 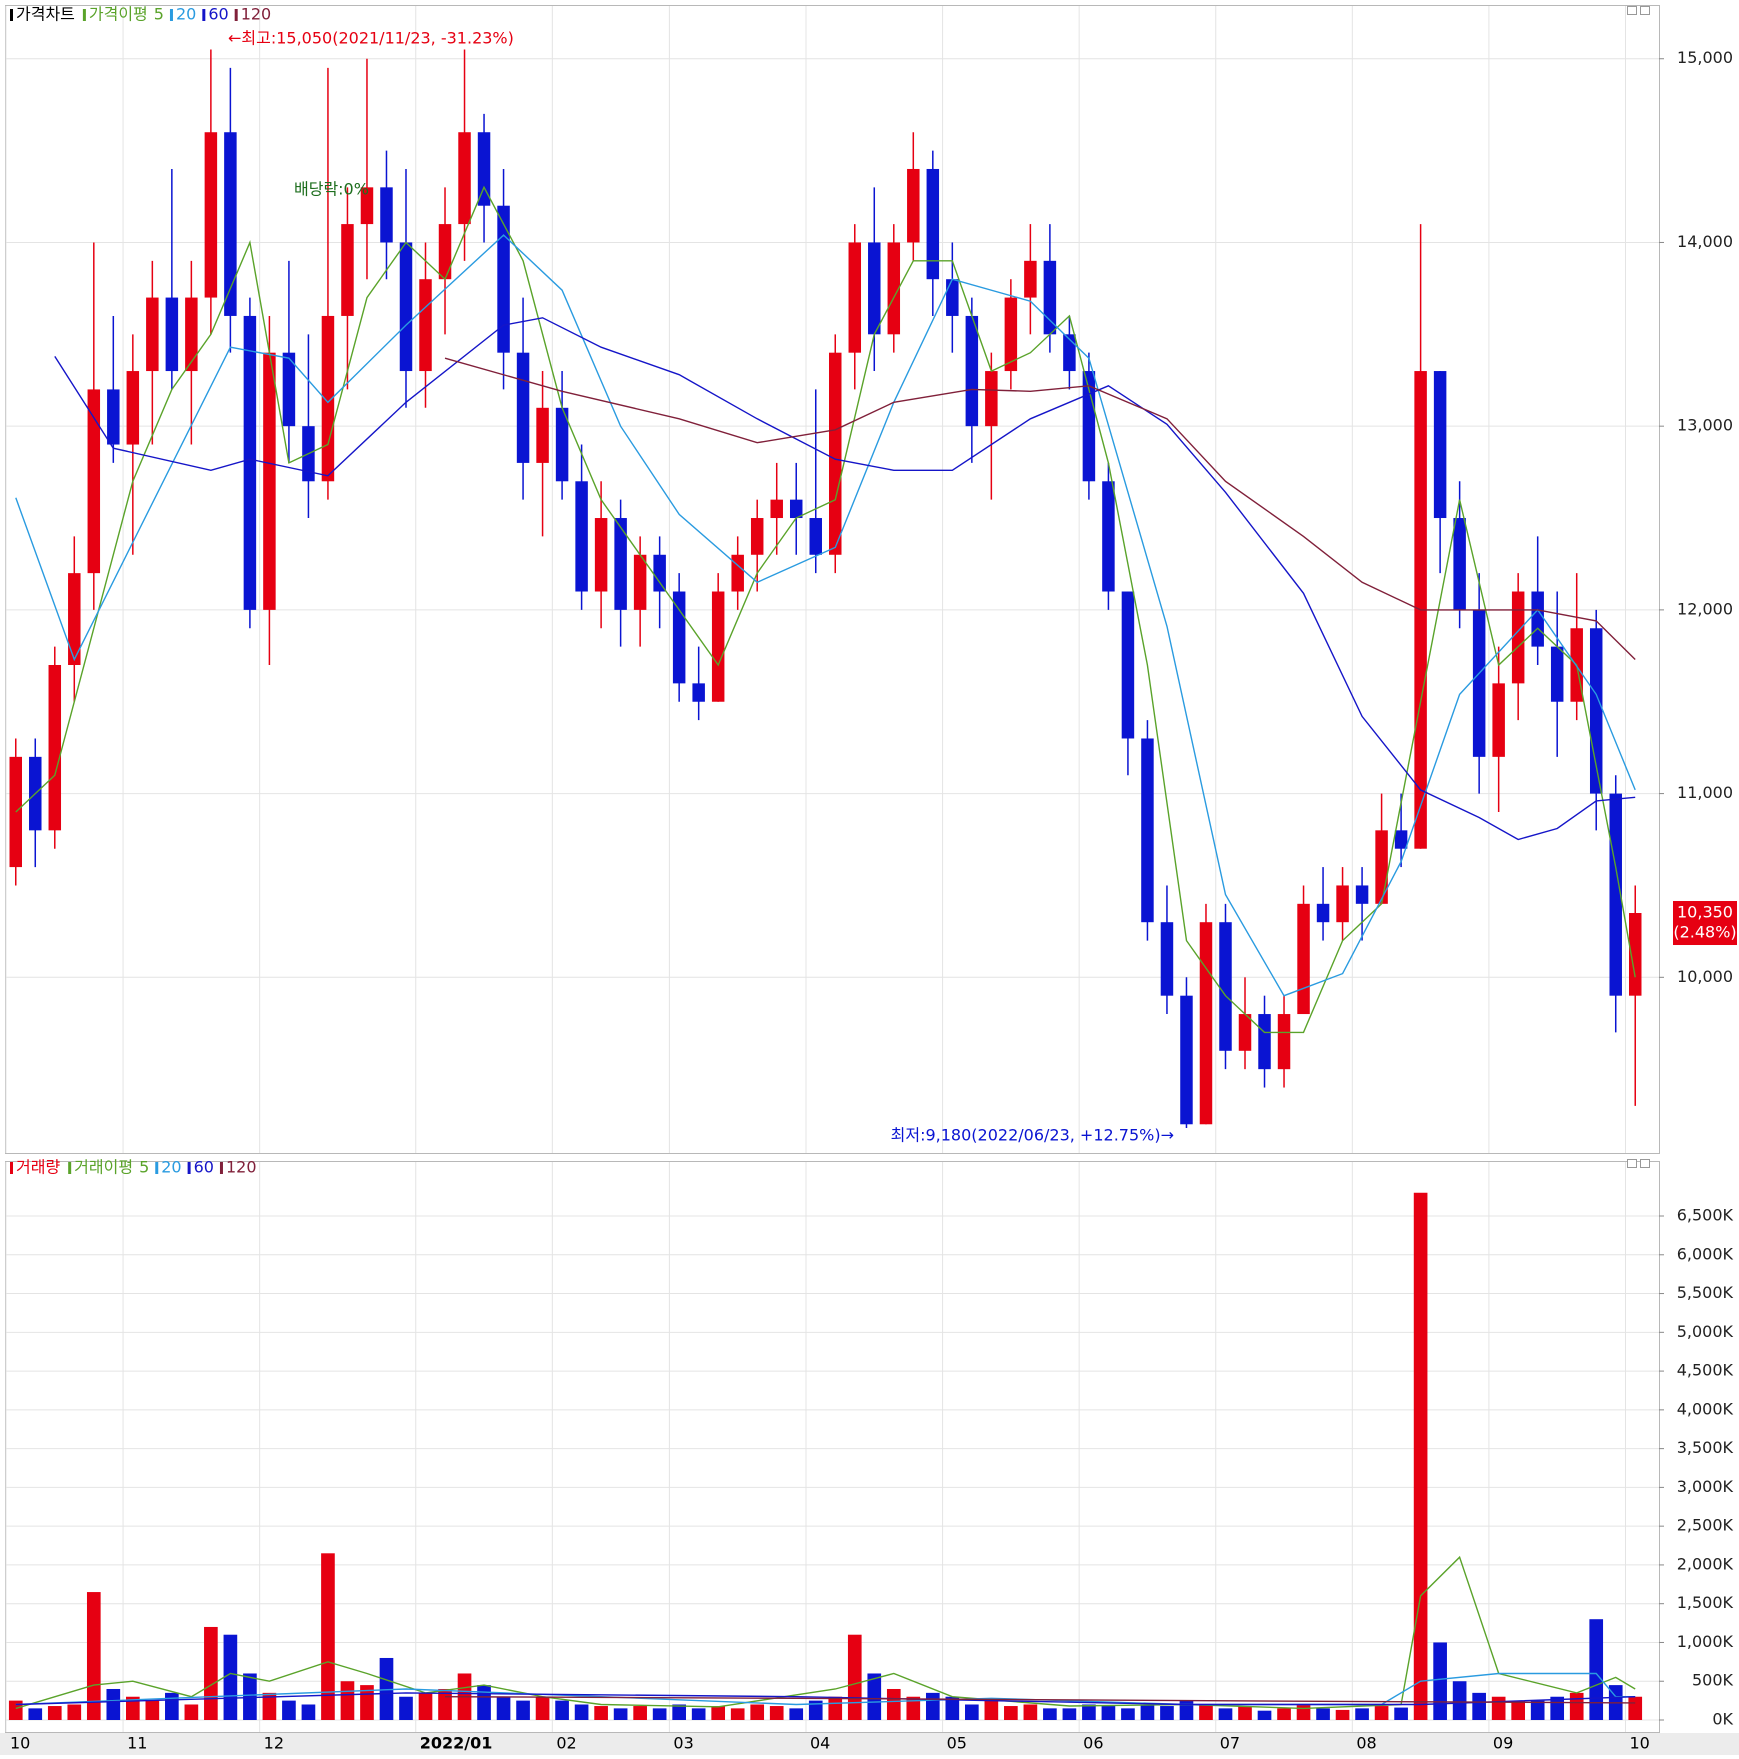 I want to click on x-axis-strip, so click(x=869, y=1744).